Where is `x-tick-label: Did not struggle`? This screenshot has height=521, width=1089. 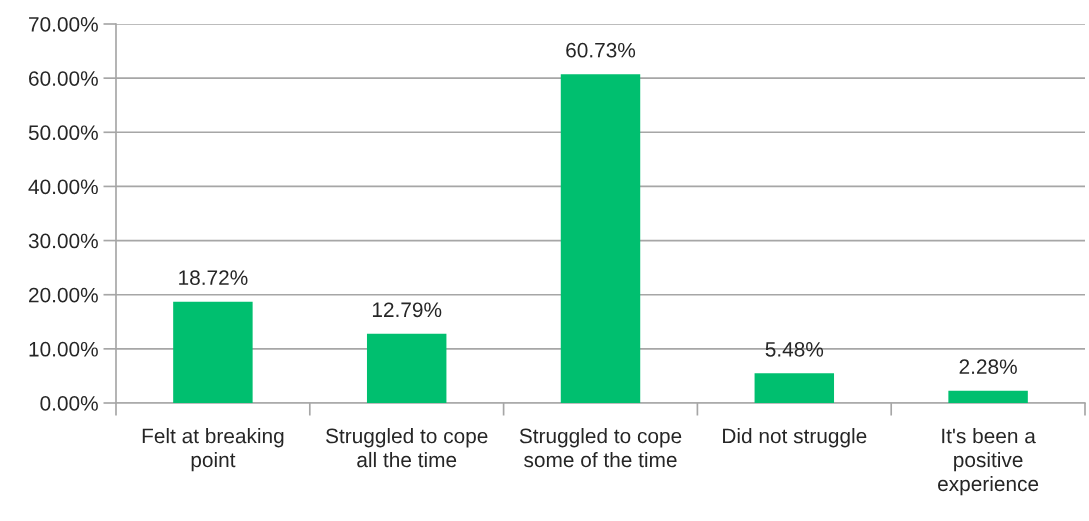
x-tick-label: Did not struggle is located at coordinates (795, 438).